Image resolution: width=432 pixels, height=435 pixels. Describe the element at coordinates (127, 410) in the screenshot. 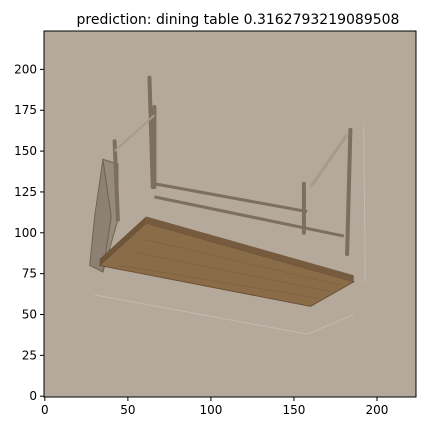

I see `x-tick-label: 50` at that location.